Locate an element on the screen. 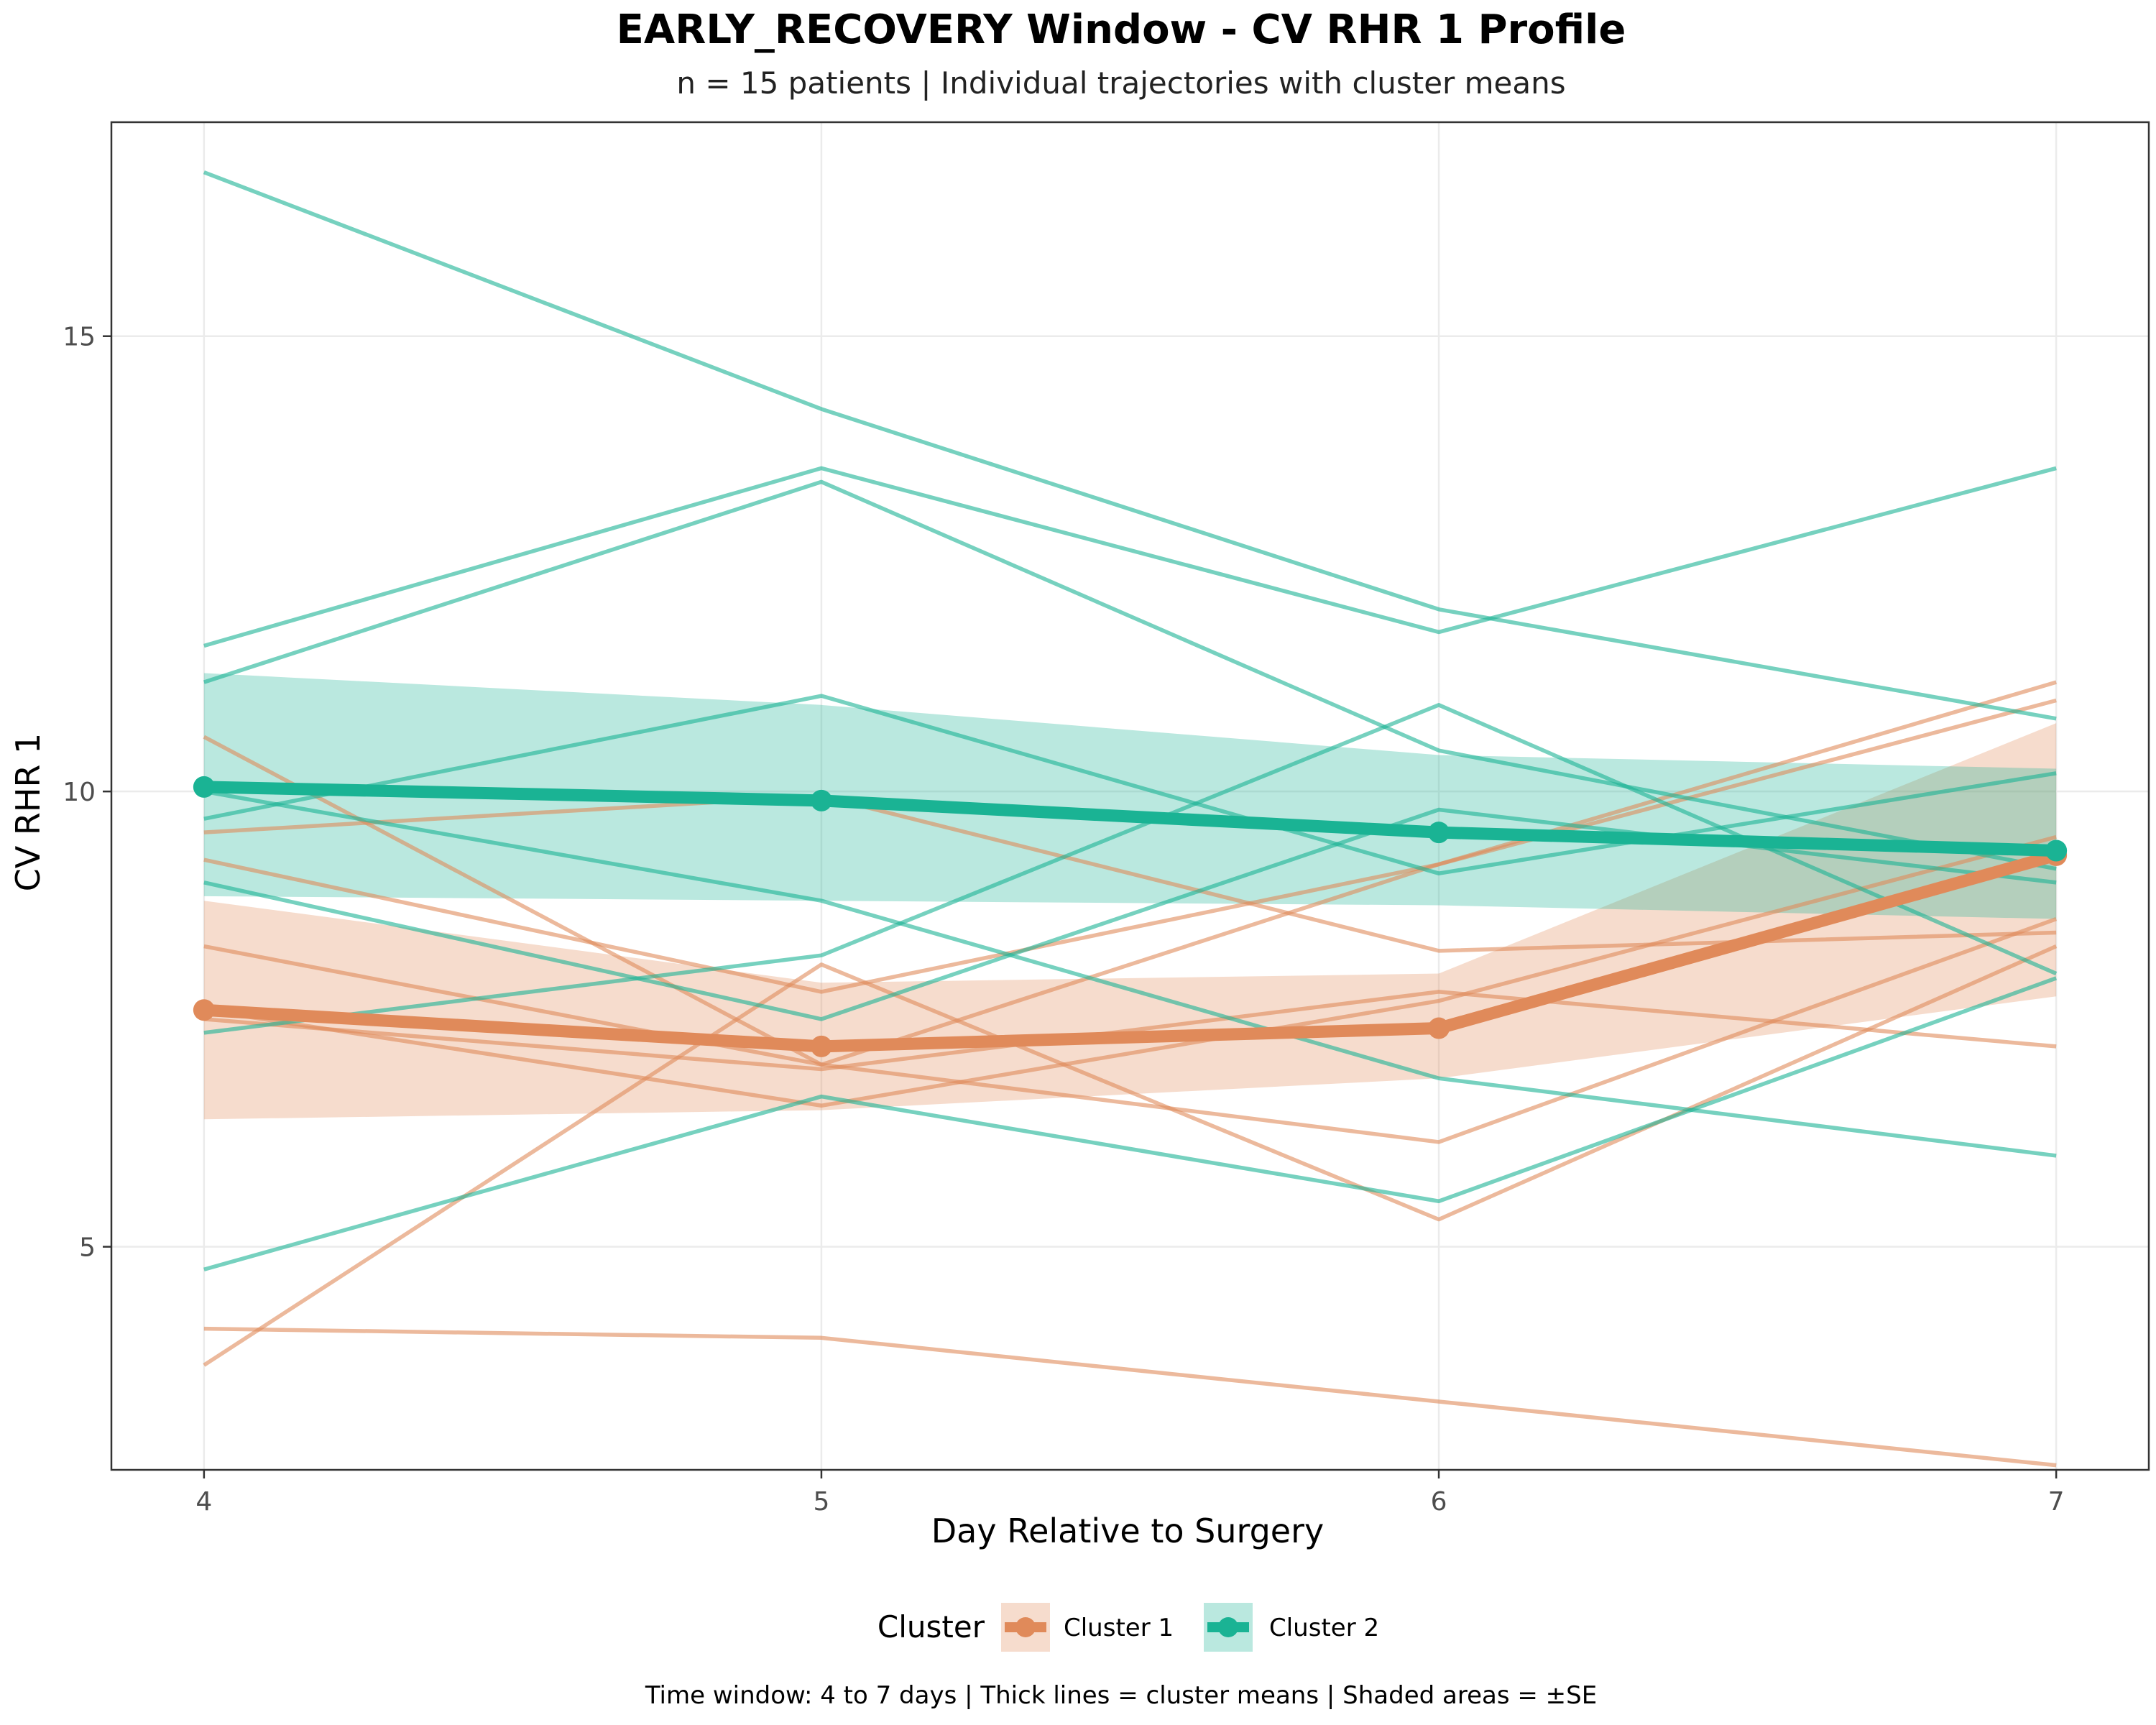 The width and height of the screenshot is (2156, 1725). x-axis-title: Day Relative to Surgery is located at coordinates (1127, 1531).